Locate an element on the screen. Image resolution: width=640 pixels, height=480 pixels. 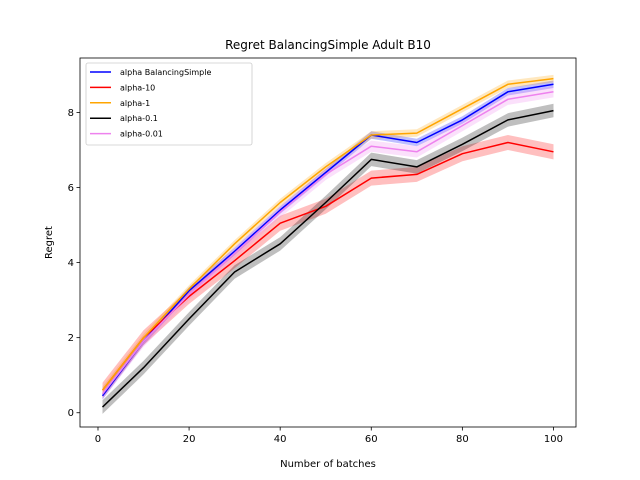
x-axis-label: Number of batches is located at coordinates (328, 464).